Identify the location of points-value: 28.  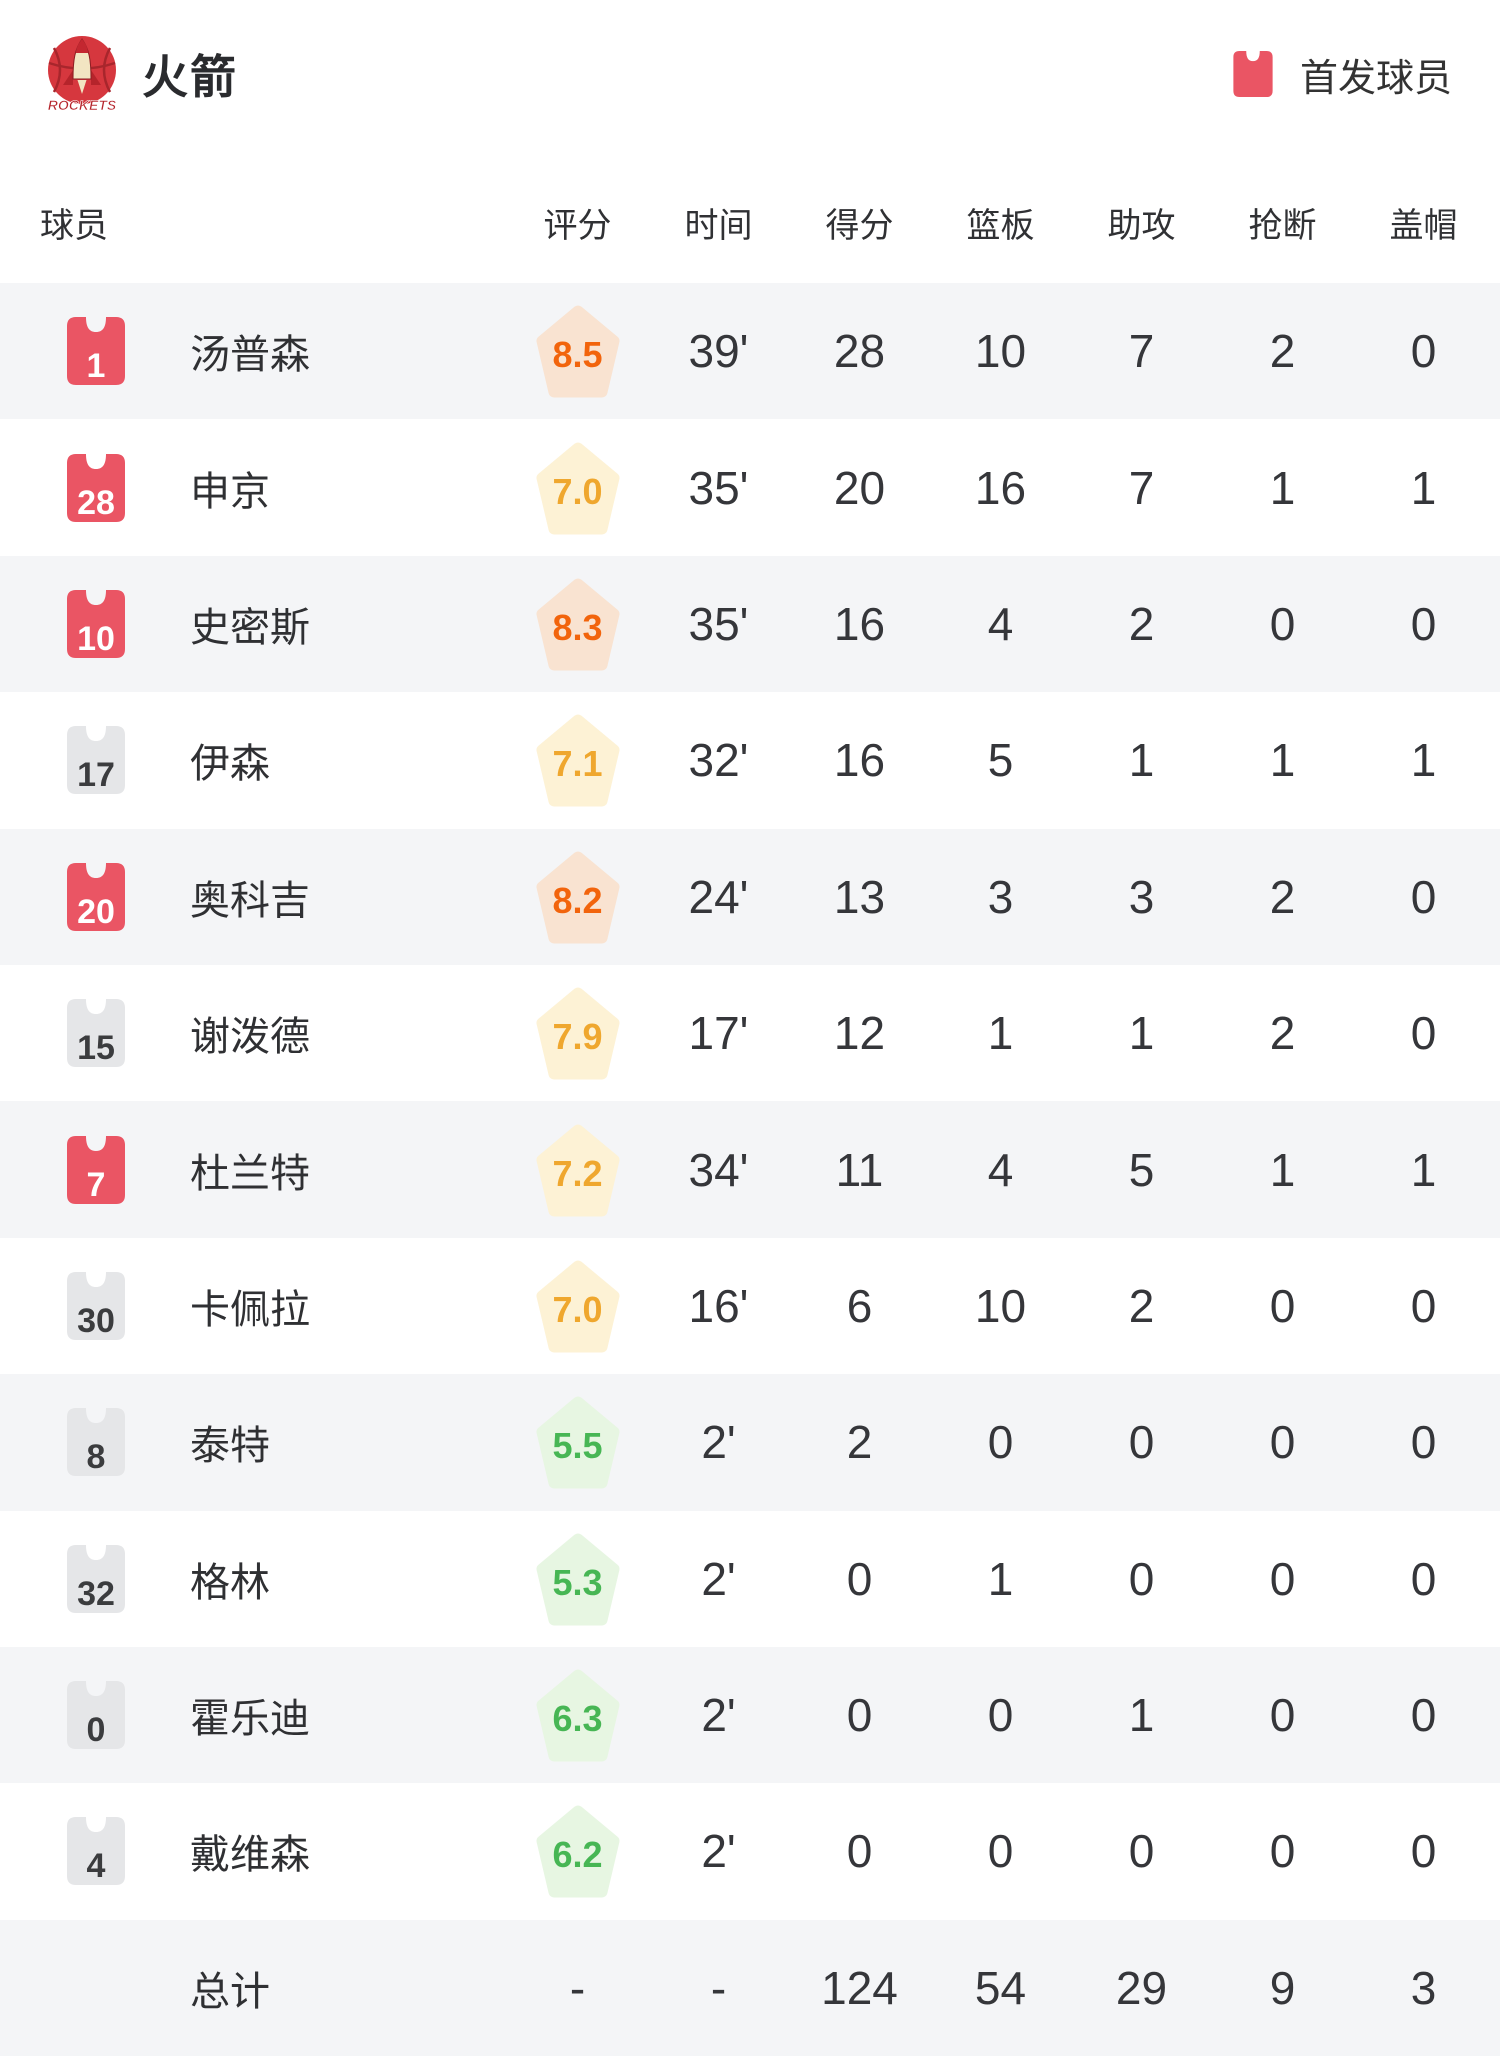
(859, 351).